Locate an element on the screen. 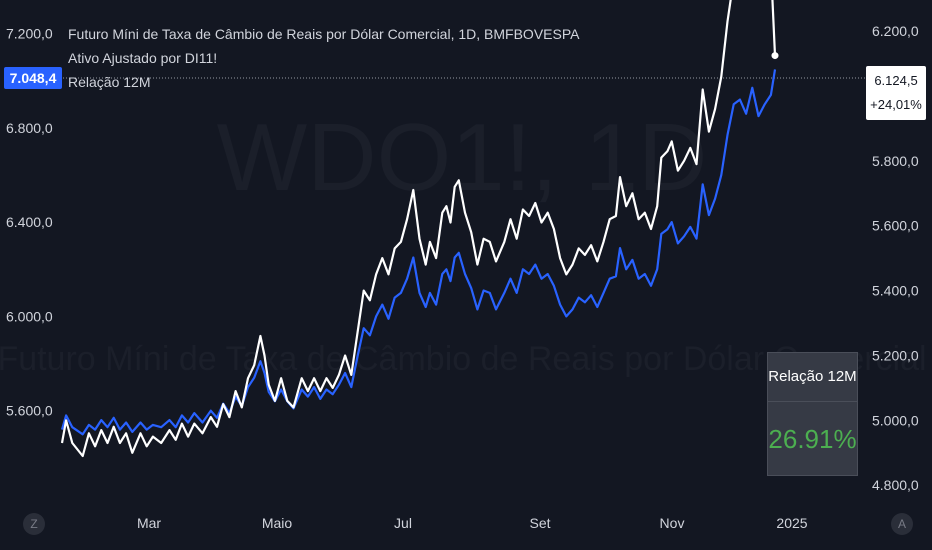 This screenshot has width=932, height=550. legend-ratio-indicator: Relação 12M is located at coordinates (109, 82).